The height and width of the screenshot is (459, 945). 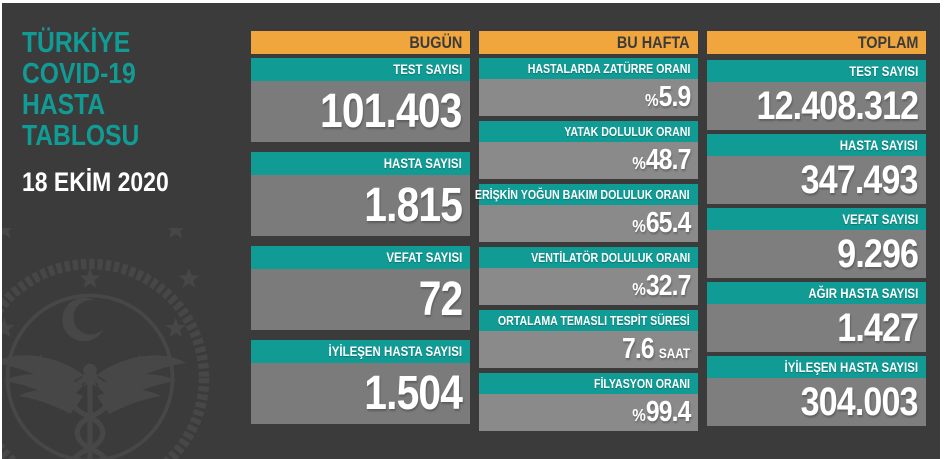 What do you see at coordinates (661, 223) in the screenshot?
I see `stat-value: %65.4` at bounding box center [661, 223].